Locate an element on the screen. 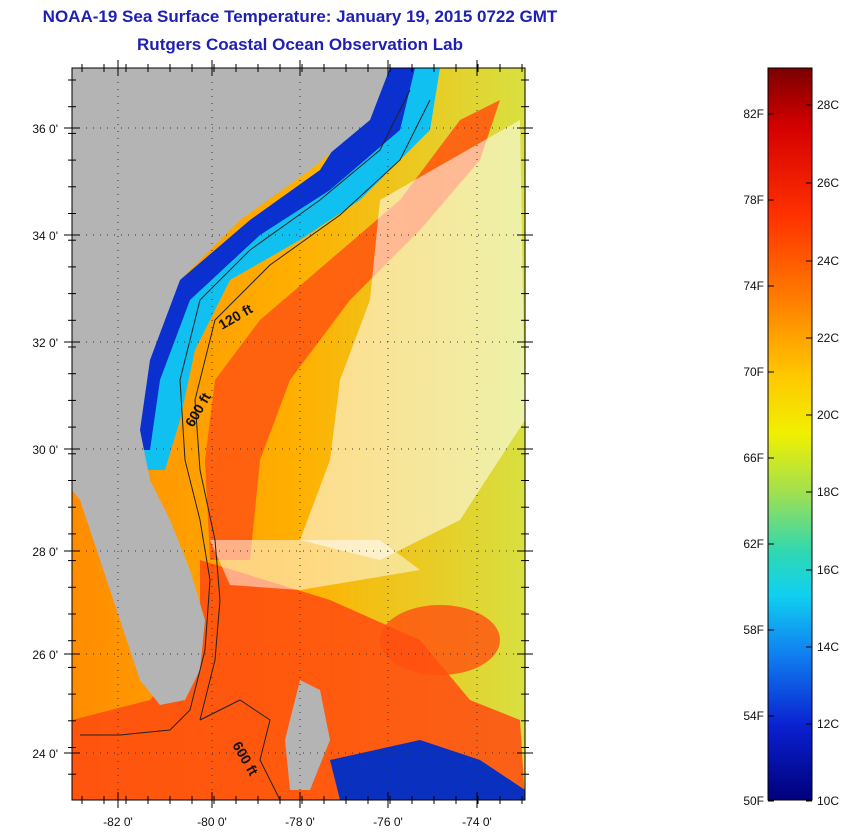 The height and width of the screenshot is (832, 849). colorbar-c-label: 20C is located at coordinates (828, 415).